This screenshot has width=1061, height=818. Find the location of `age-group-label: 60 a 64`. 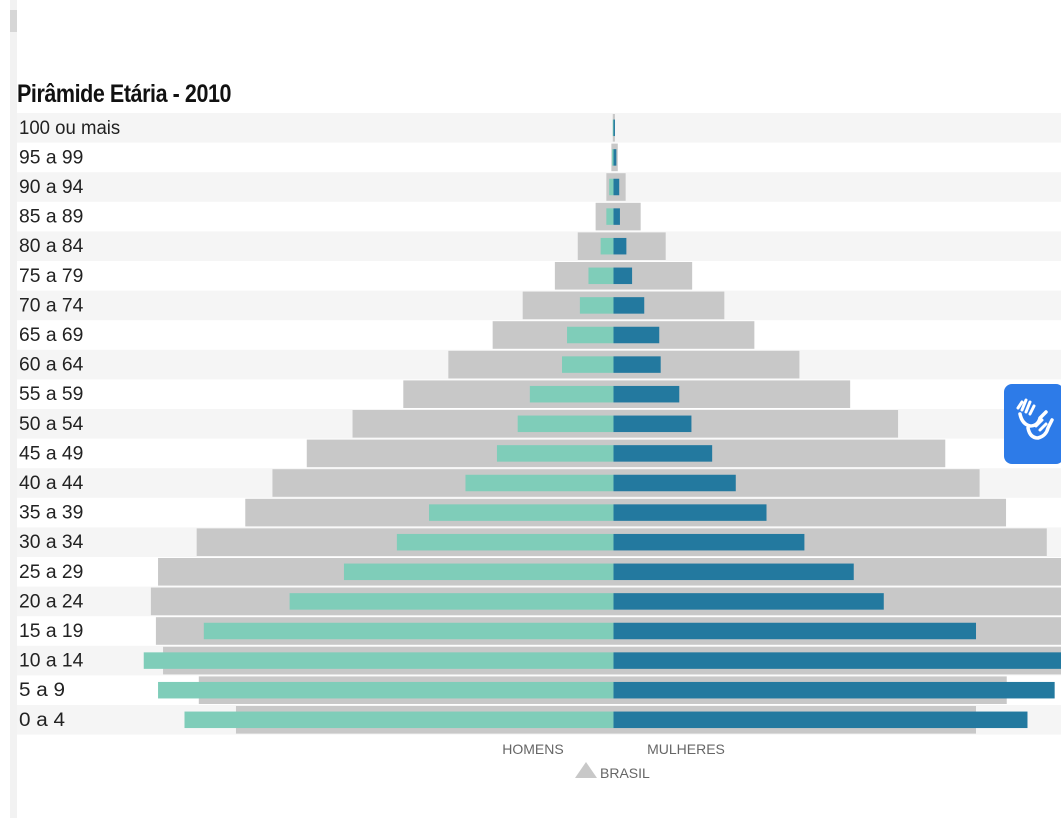

age-group-label: 60 a 64 is located at coordinates (51, 365).